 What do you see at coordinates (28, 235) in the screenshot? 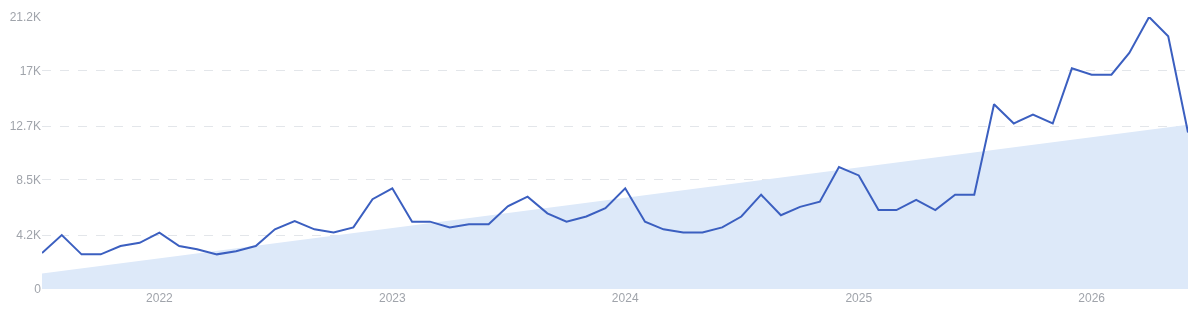
I see `y-tick-label: 4.2K` at bounding box center [28, 235].